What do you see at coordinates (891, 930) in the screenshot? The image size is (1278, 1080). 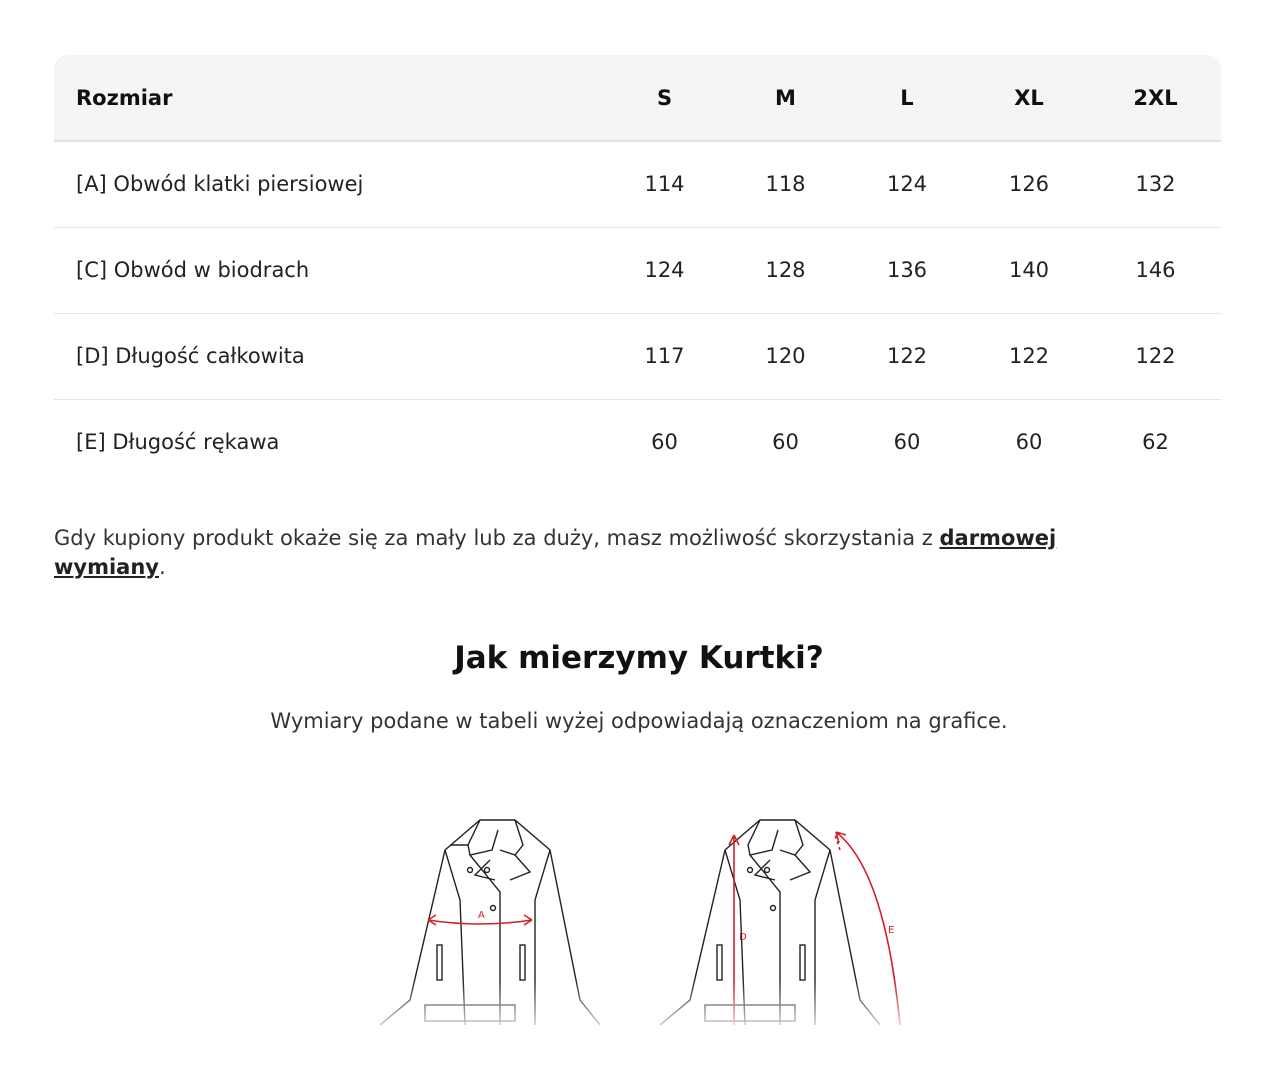 I see `label-e: E` at bounding box center [891, 930].